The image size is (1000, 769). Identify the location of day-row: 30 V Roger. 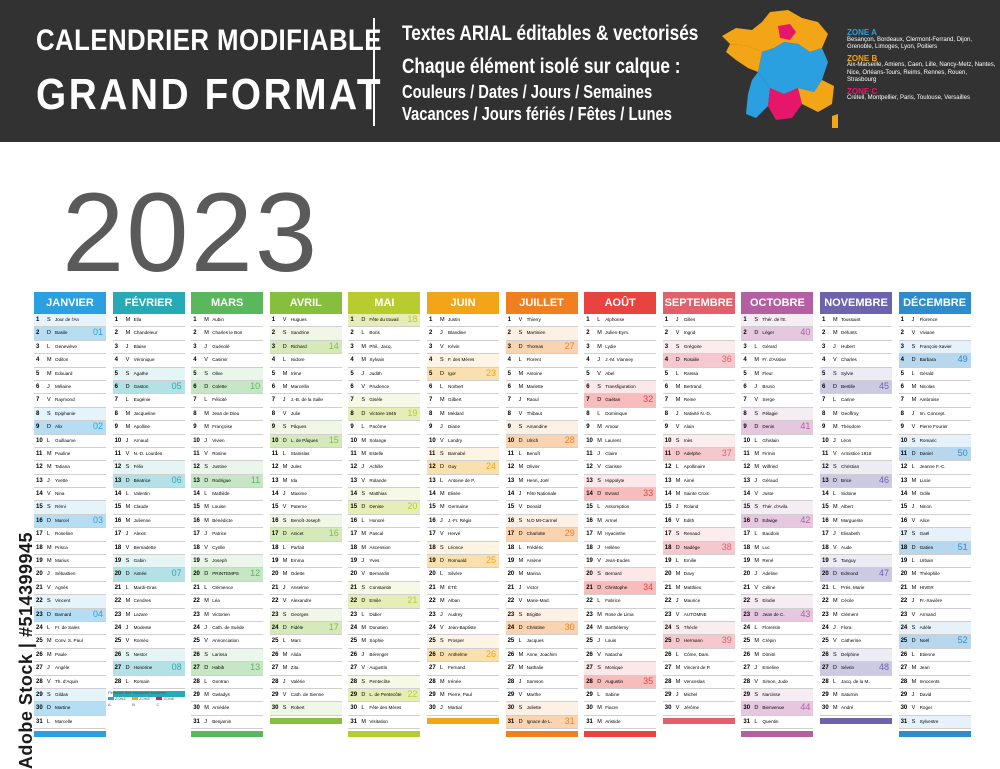
(934, 709).